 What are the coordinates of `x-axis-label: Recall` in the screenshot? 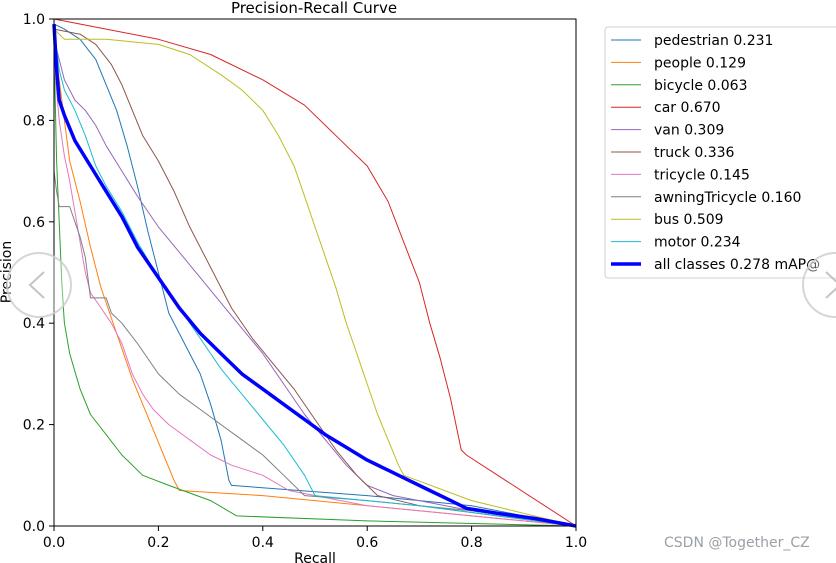 It's located at (315, 557).